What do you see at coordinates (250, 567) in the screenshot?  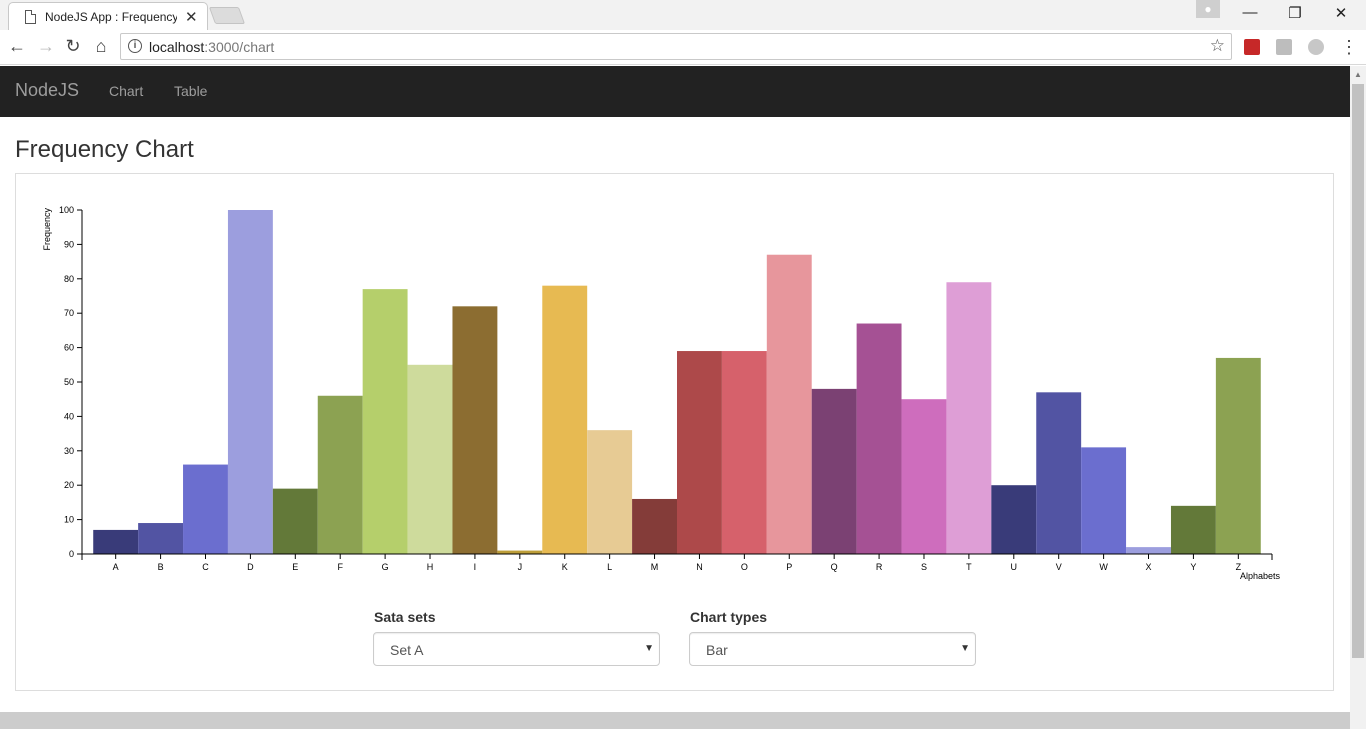 I see `x-tick-label: D` at bounding box center [250, 567].